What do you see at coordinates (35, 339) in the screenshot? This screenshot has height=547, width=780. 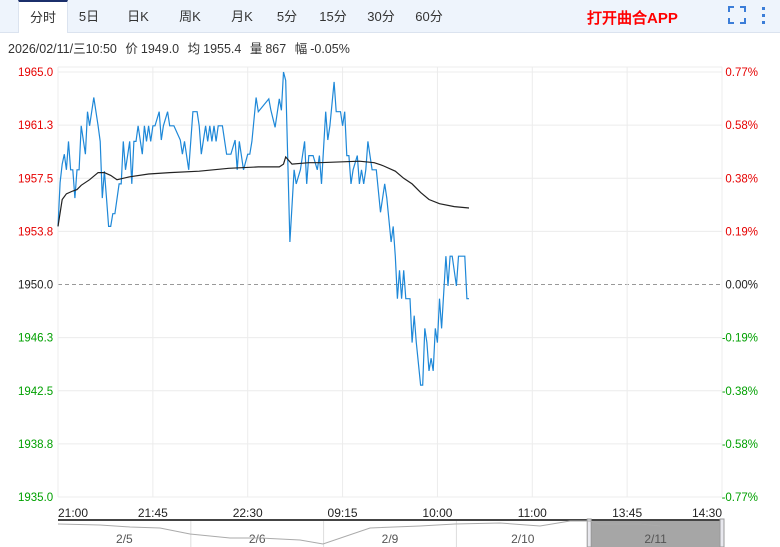 I see `y-tick-label: 1946.3` at bounding box center [35, 339].